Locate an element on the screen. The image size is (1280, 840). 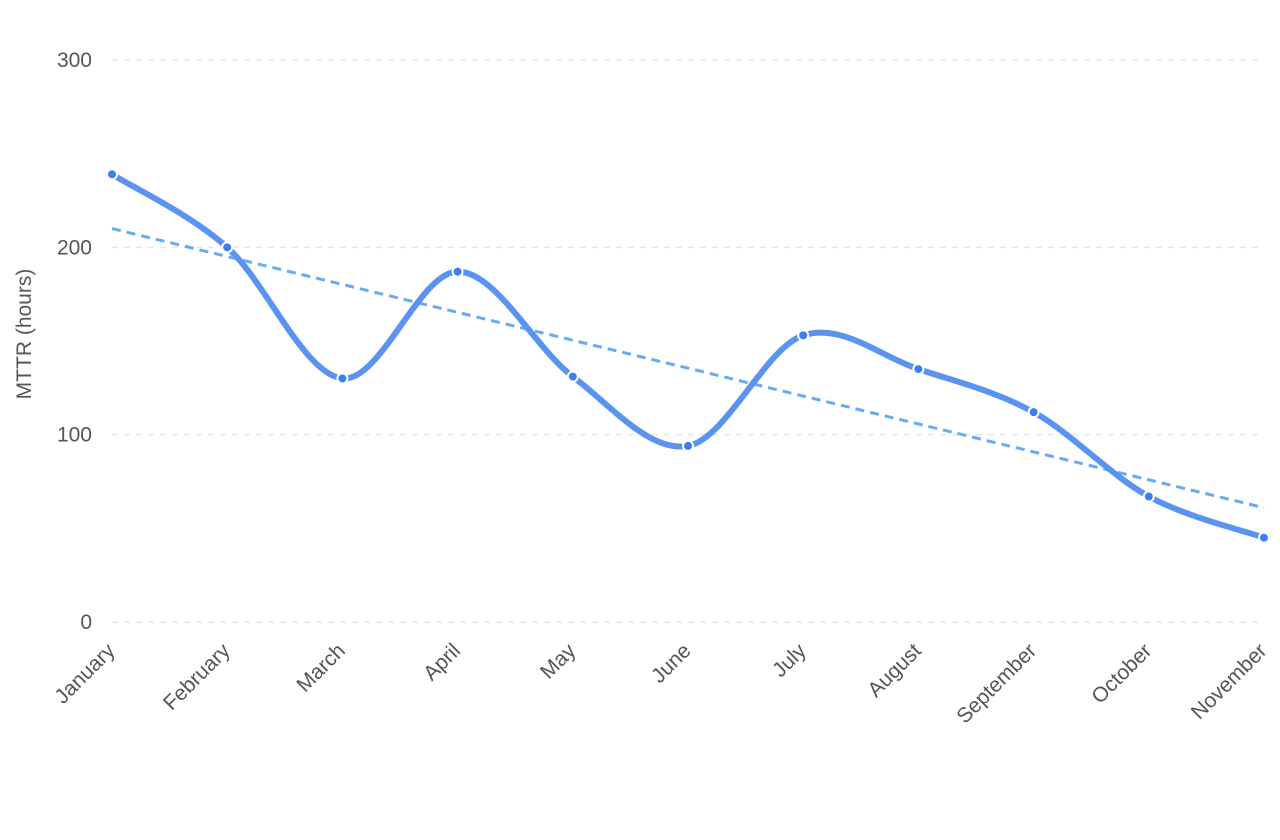
x-tick-label: May is located at coordinates (558, 661).